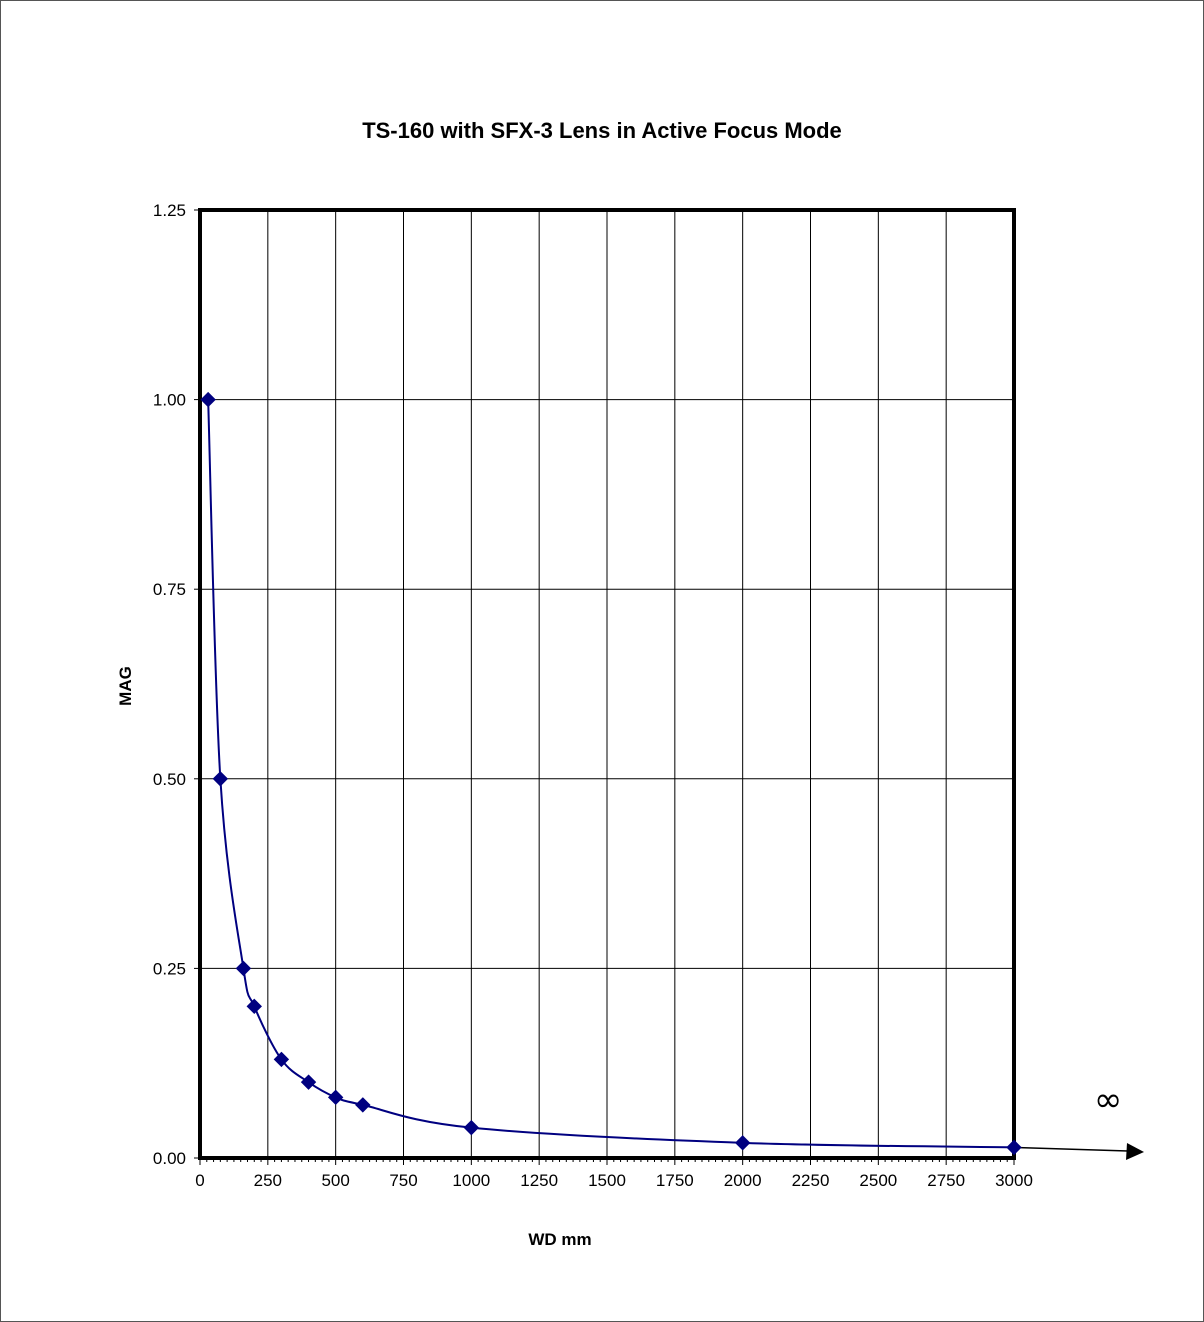 The image size is (1204, 1322). I want to click on y-tick-label: 1.00, so click(169, 400).